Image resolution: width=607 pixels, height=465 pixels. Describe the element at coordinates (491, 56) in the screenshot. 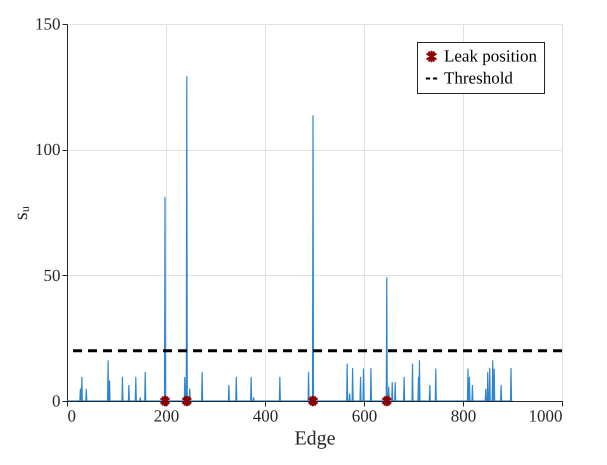

I see `legend-label: Leak position` at that location.